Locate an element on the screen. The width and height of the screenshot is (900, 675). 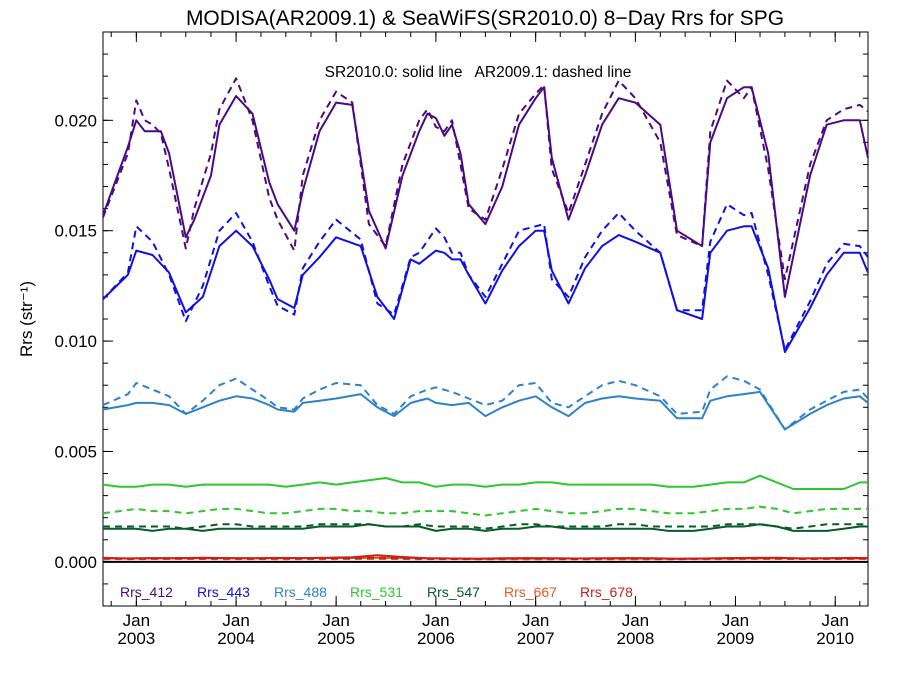
x-tick-year-label: 2003 is located at coordinates (136, 638).